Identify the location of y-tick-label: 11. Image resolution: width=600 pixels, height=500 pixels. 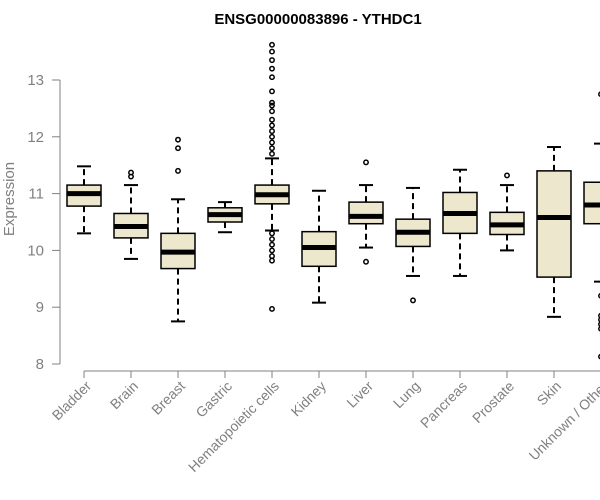
(36, 194).